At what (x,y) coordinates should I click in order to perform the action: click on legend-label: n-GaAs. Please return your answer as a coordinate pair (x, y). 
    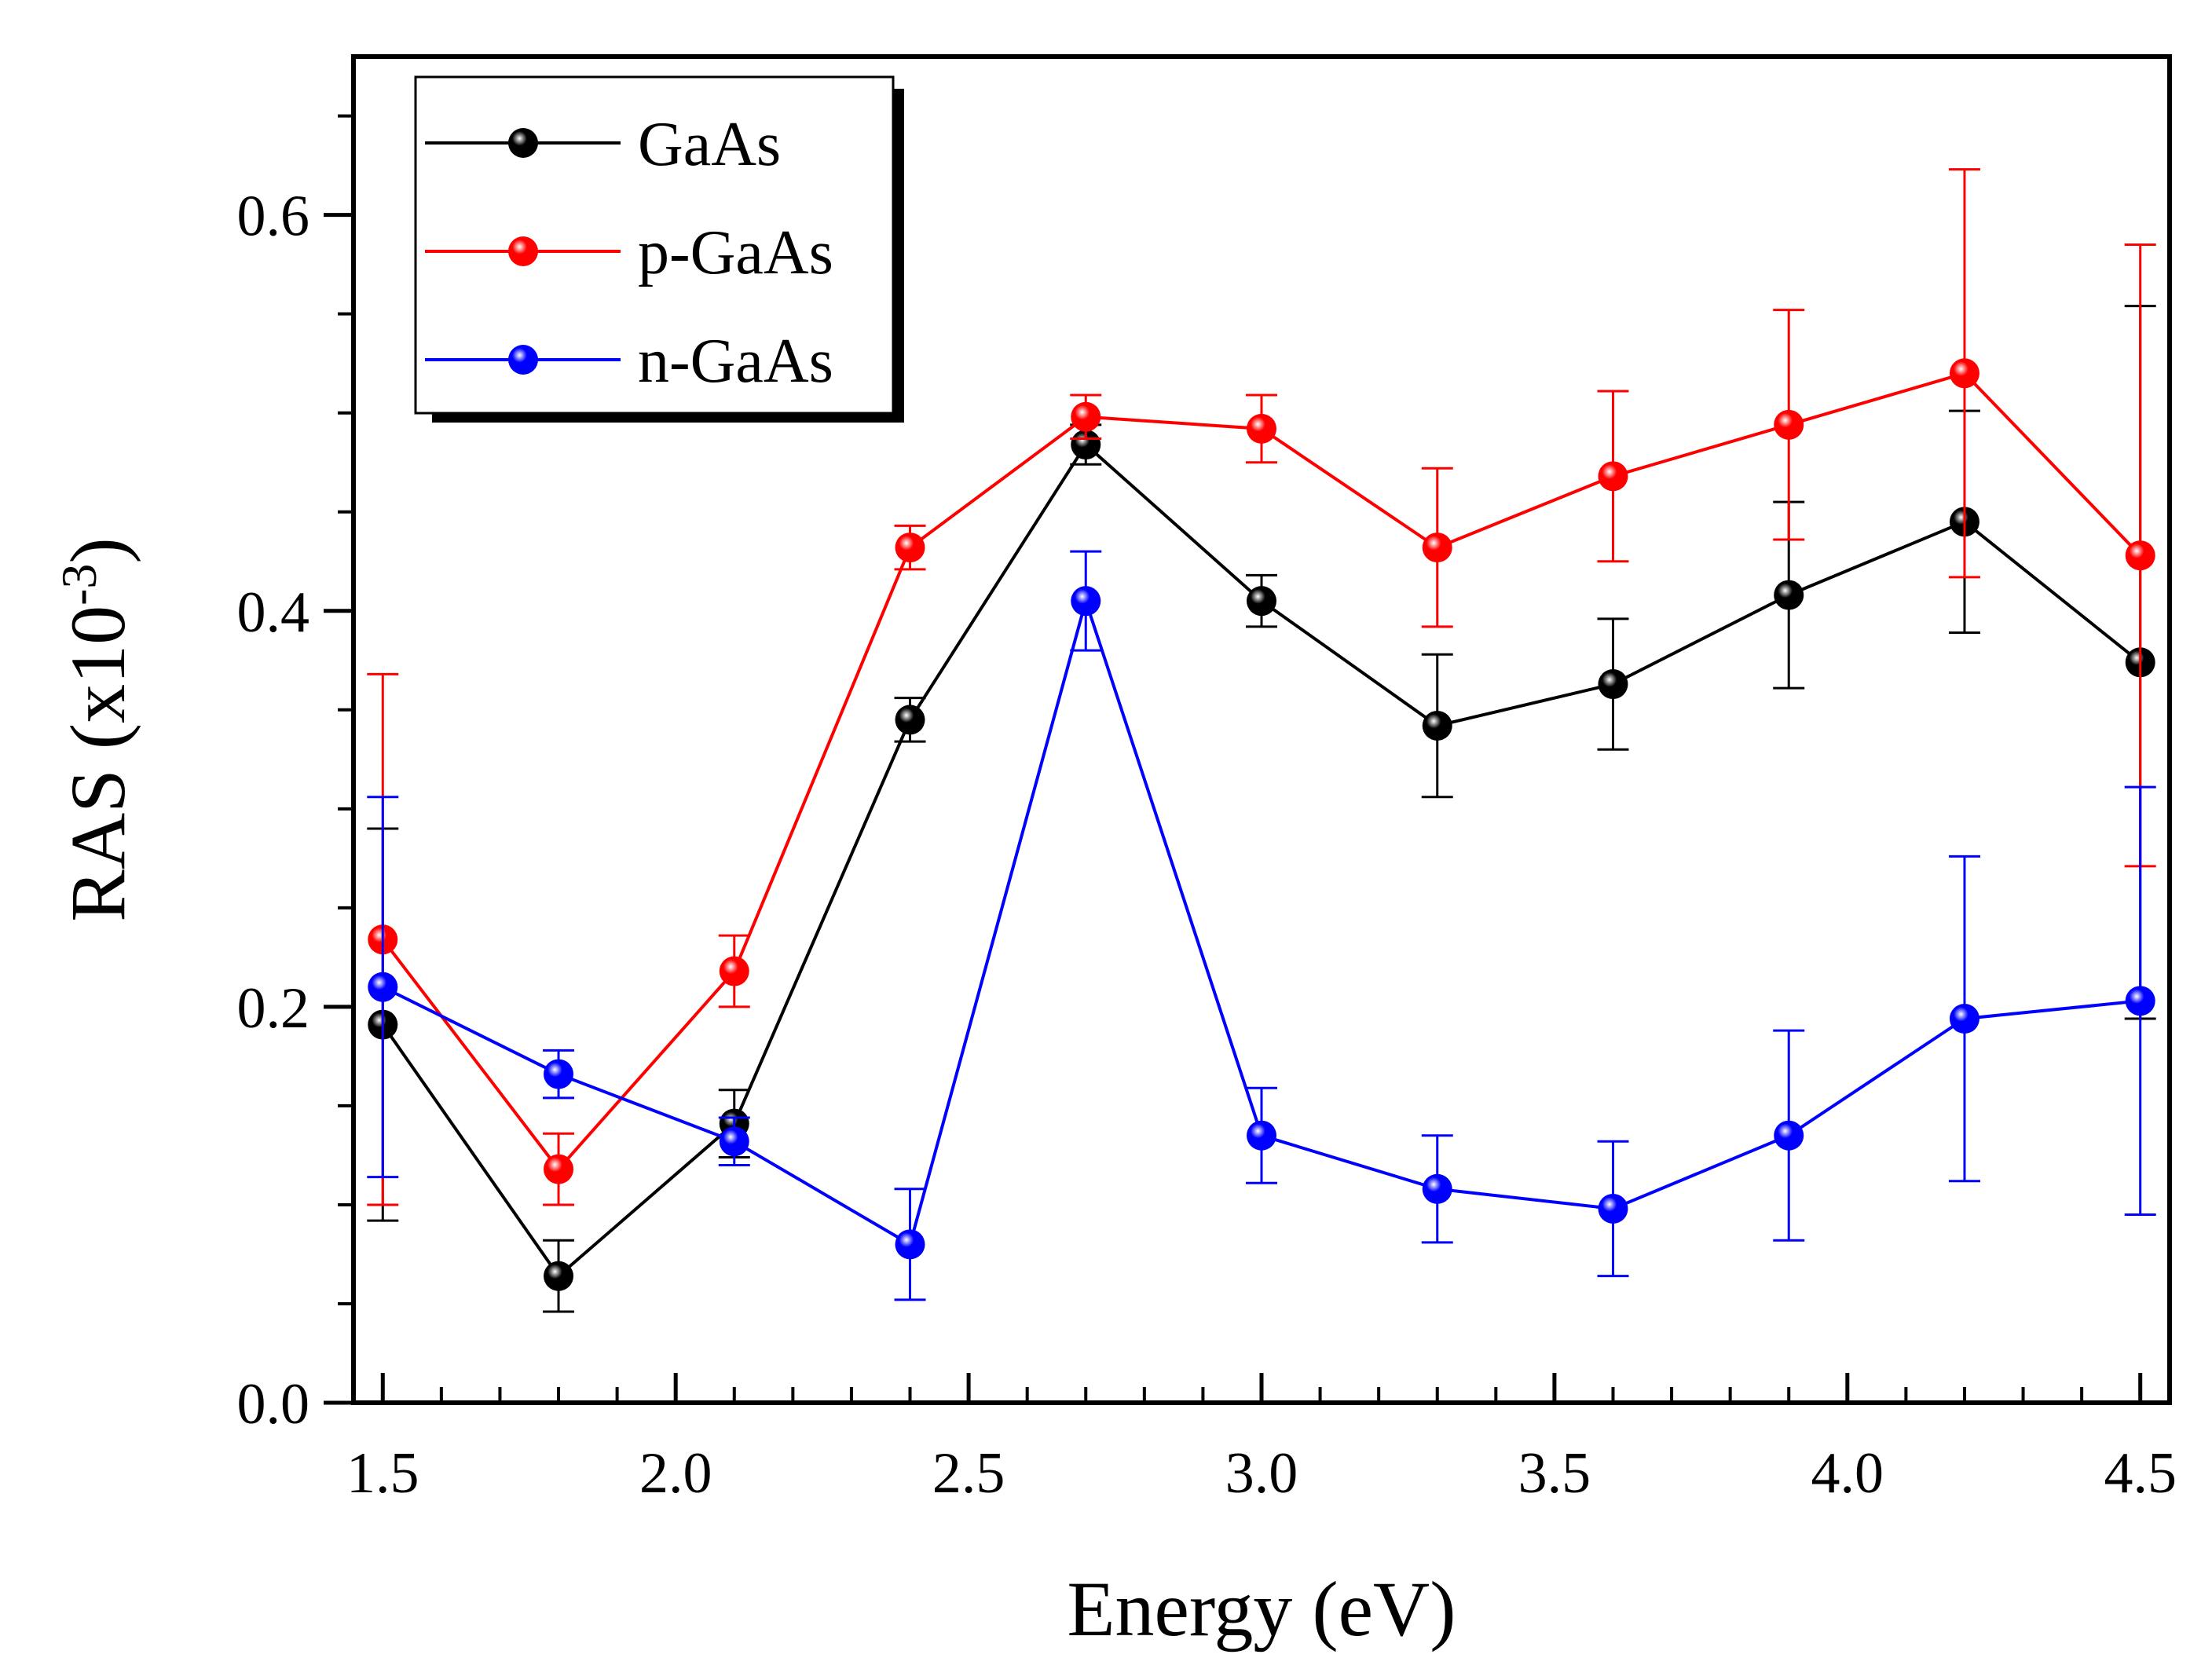
    Looking at the image, I should click on (736, 361).